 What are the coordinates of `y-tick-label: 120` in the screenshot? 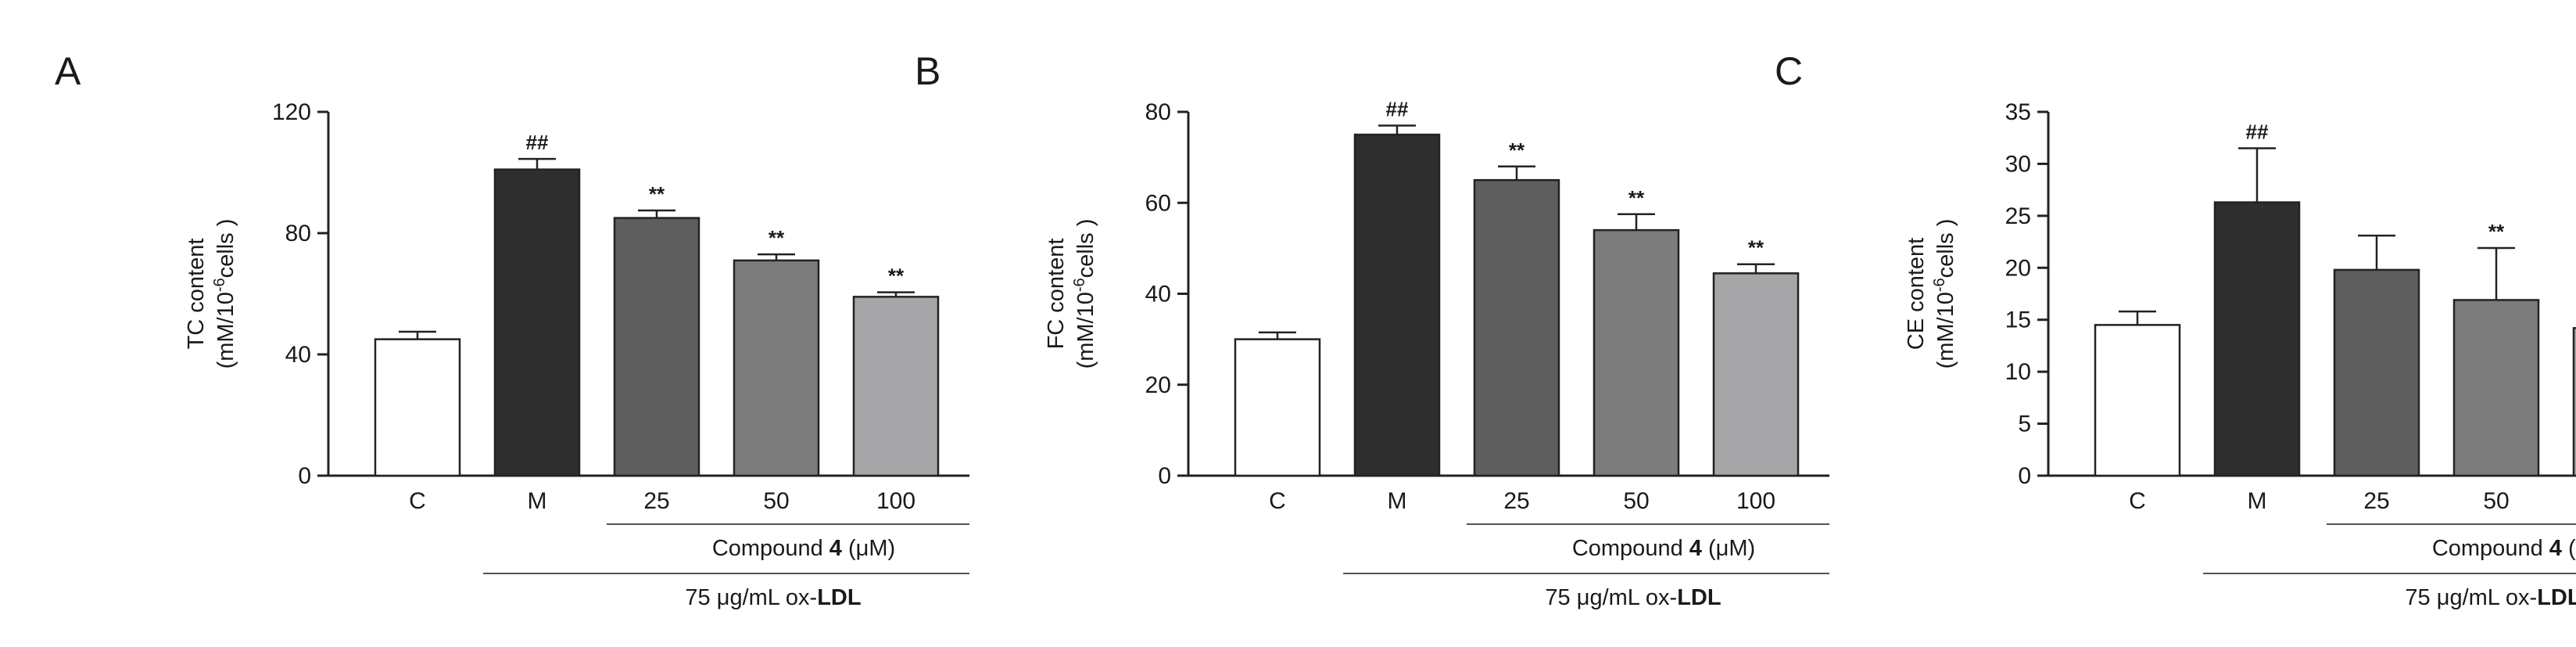 It's located at (291, 112).